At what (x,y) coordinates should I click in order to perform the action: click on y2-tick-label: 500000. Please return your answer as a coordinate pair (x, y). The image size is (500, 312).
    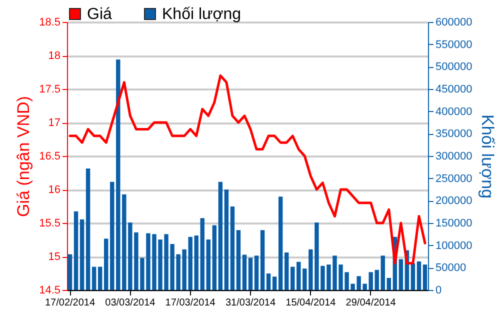
    Looking at the image, I should click on (454, 67).